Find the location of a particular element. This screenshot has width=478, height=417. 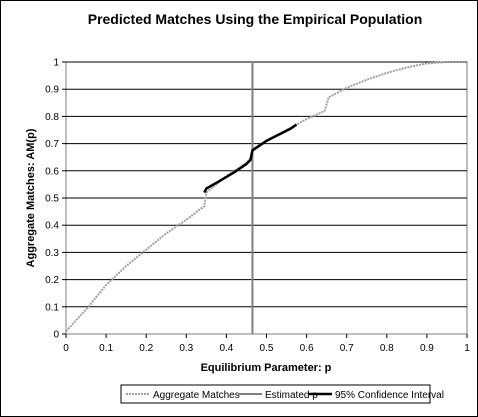

y-axis-label: Aggregate Matches: AM(p) is located at coordinates (31, 197).